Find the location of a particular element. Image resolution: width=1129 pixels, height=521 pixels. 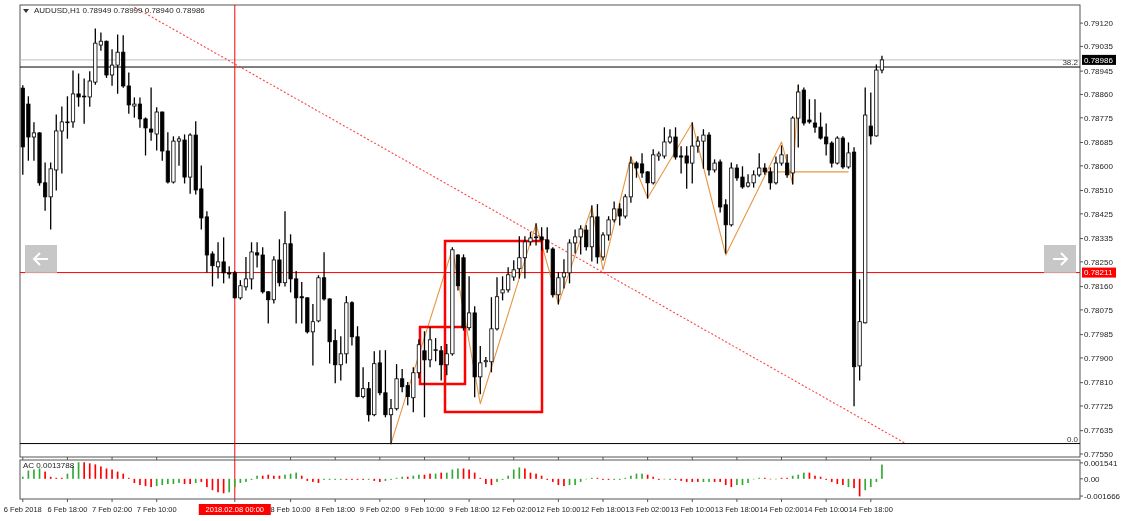

y-tick-label: -0.001666 is located at coordinates (1102, 496).